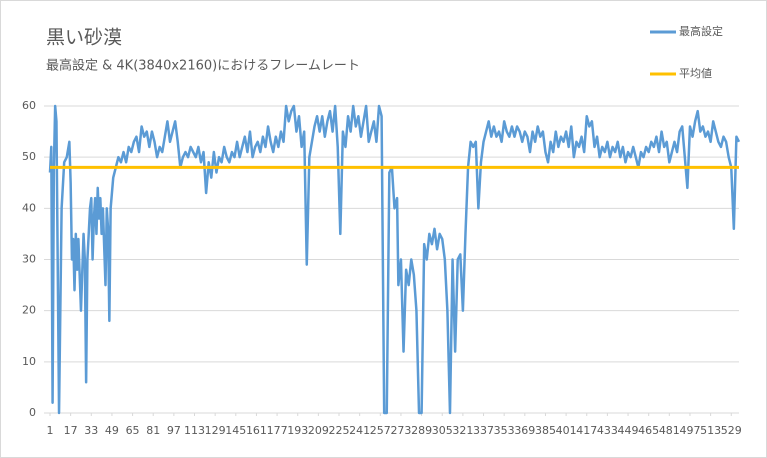 The image size is (767, 458). I want to click on x-tick-label: 433, so click(607, 430).